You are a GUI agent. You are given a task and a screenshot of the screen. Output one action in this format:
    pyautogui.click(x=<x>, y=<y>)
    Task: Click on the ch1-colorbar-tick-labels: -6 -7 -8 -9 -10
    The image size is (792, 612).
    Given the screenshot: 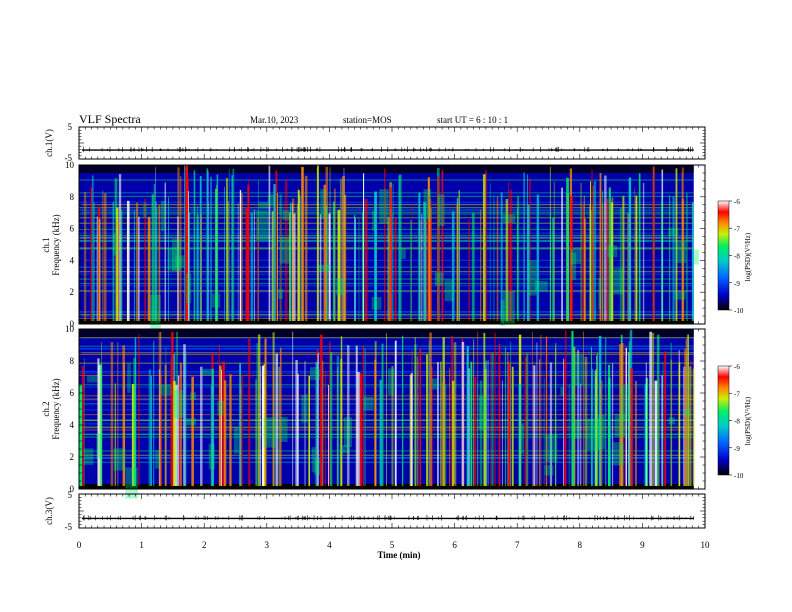 What is the action you would take?
    pyautogui.click(x=736, y=256)
    